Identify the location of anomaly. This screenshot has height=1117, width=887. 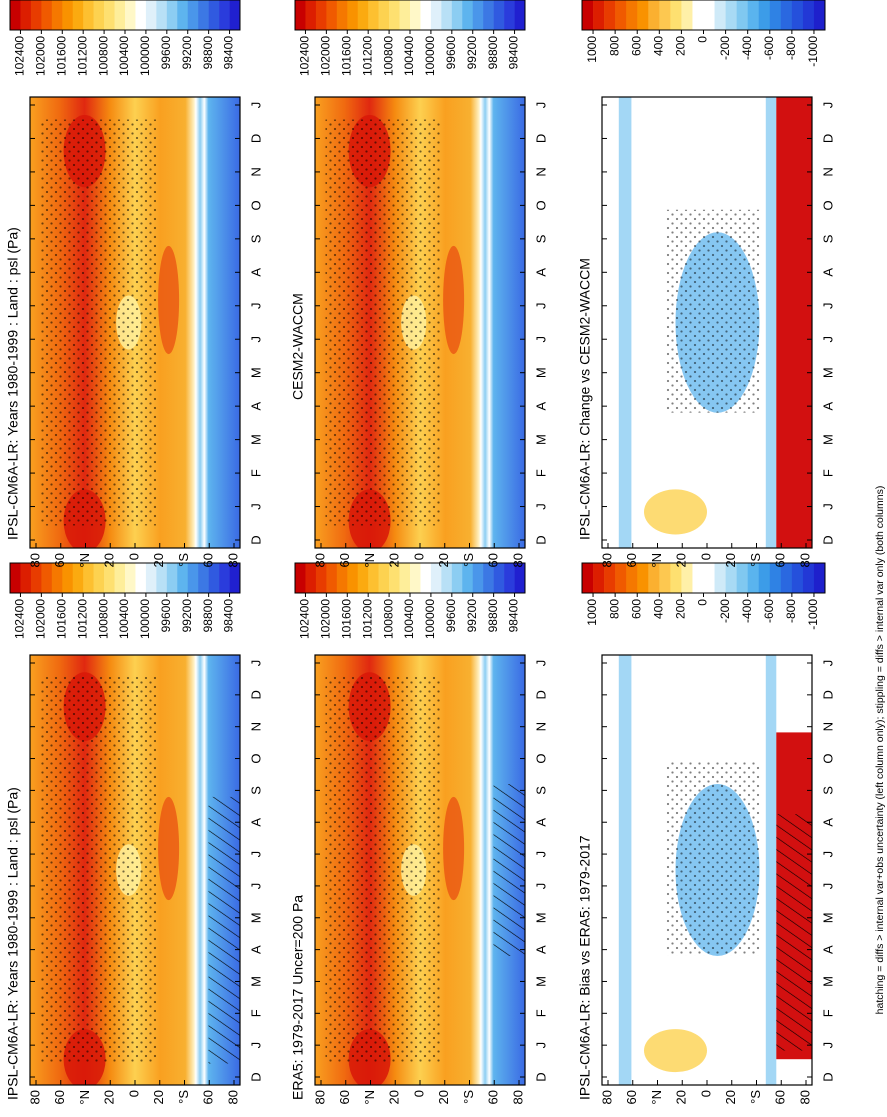
(675, 512).